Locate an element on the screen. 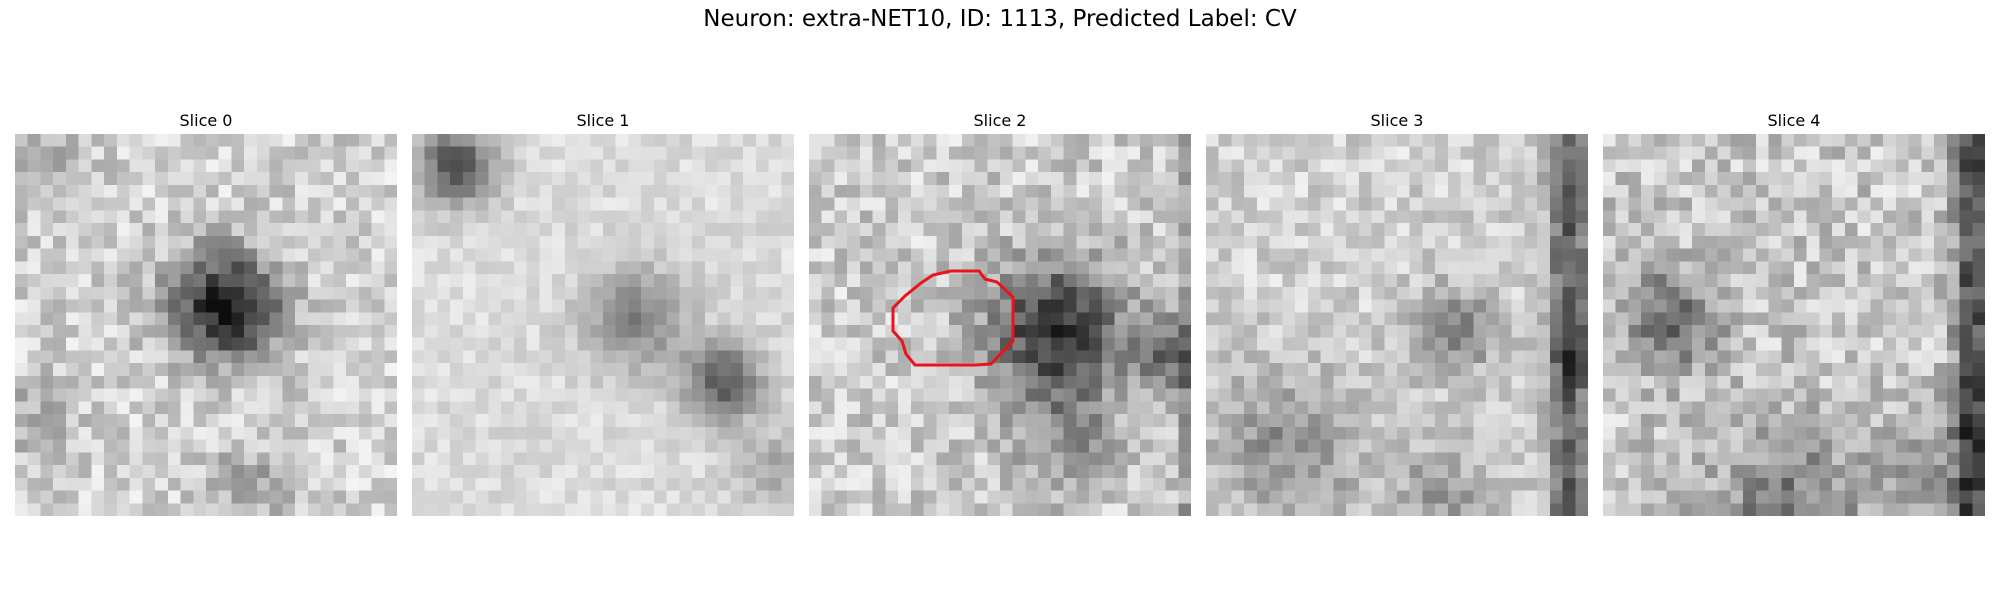  slice-title: Slice 4 is located at coordinates (1794, 120).